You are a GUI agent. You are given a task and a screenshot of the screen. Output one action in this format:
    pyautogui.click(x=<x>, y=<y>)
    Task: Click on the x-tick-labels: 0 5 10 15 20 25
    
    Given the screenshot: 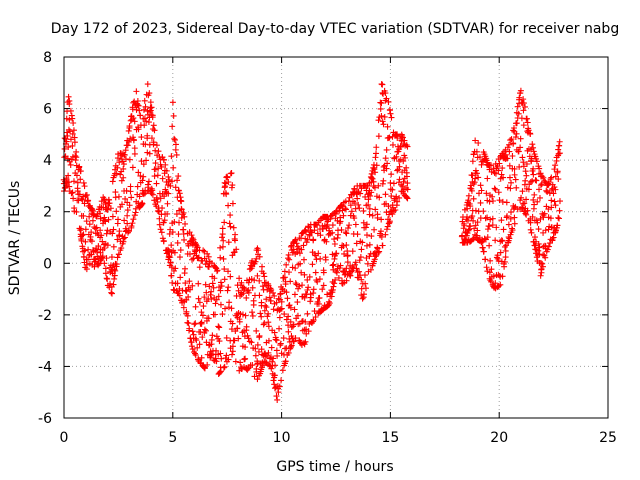 What is the action you would take?
    pyautogui.click(x=338, y=438)
    